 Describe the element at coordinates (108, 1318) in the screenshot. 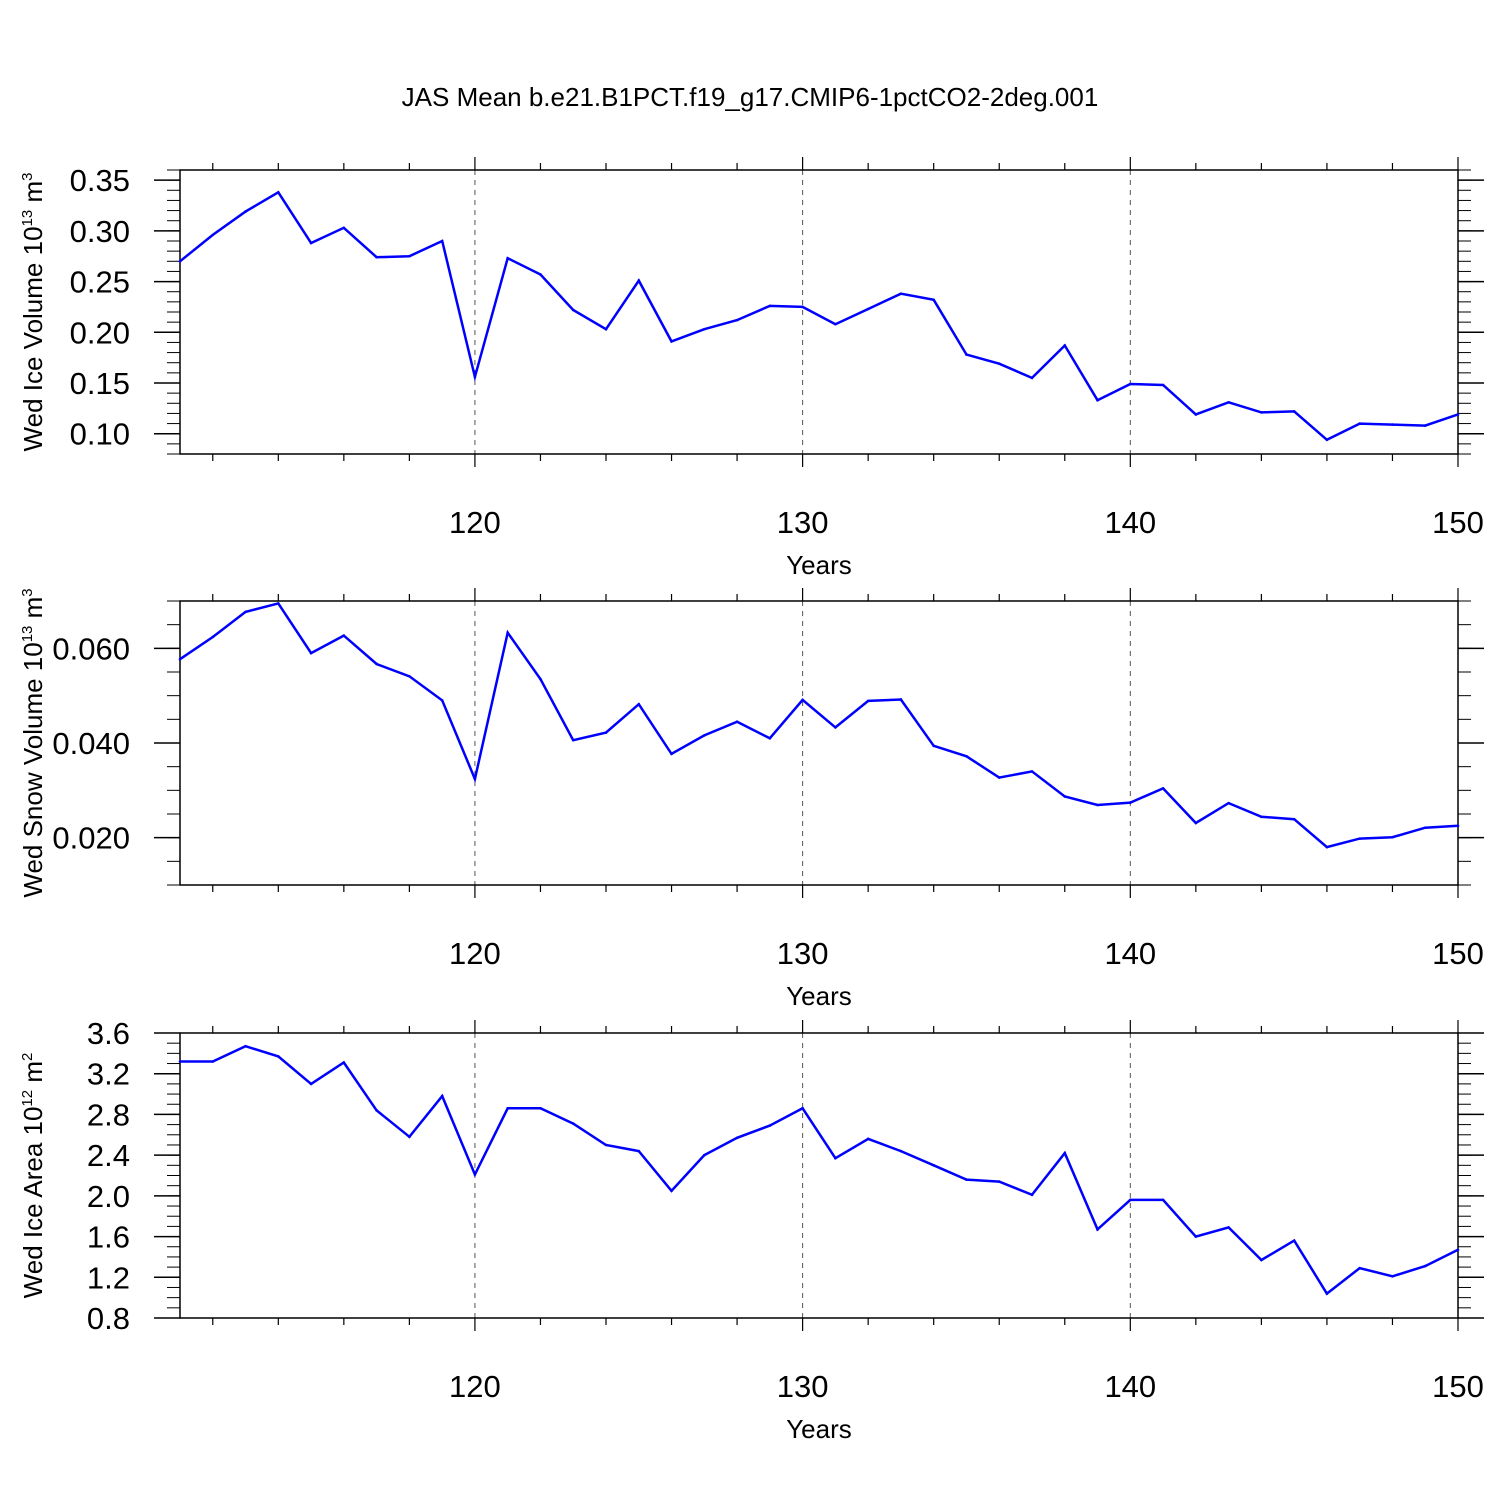

I see `y-tick-label: 0.8` at that location.